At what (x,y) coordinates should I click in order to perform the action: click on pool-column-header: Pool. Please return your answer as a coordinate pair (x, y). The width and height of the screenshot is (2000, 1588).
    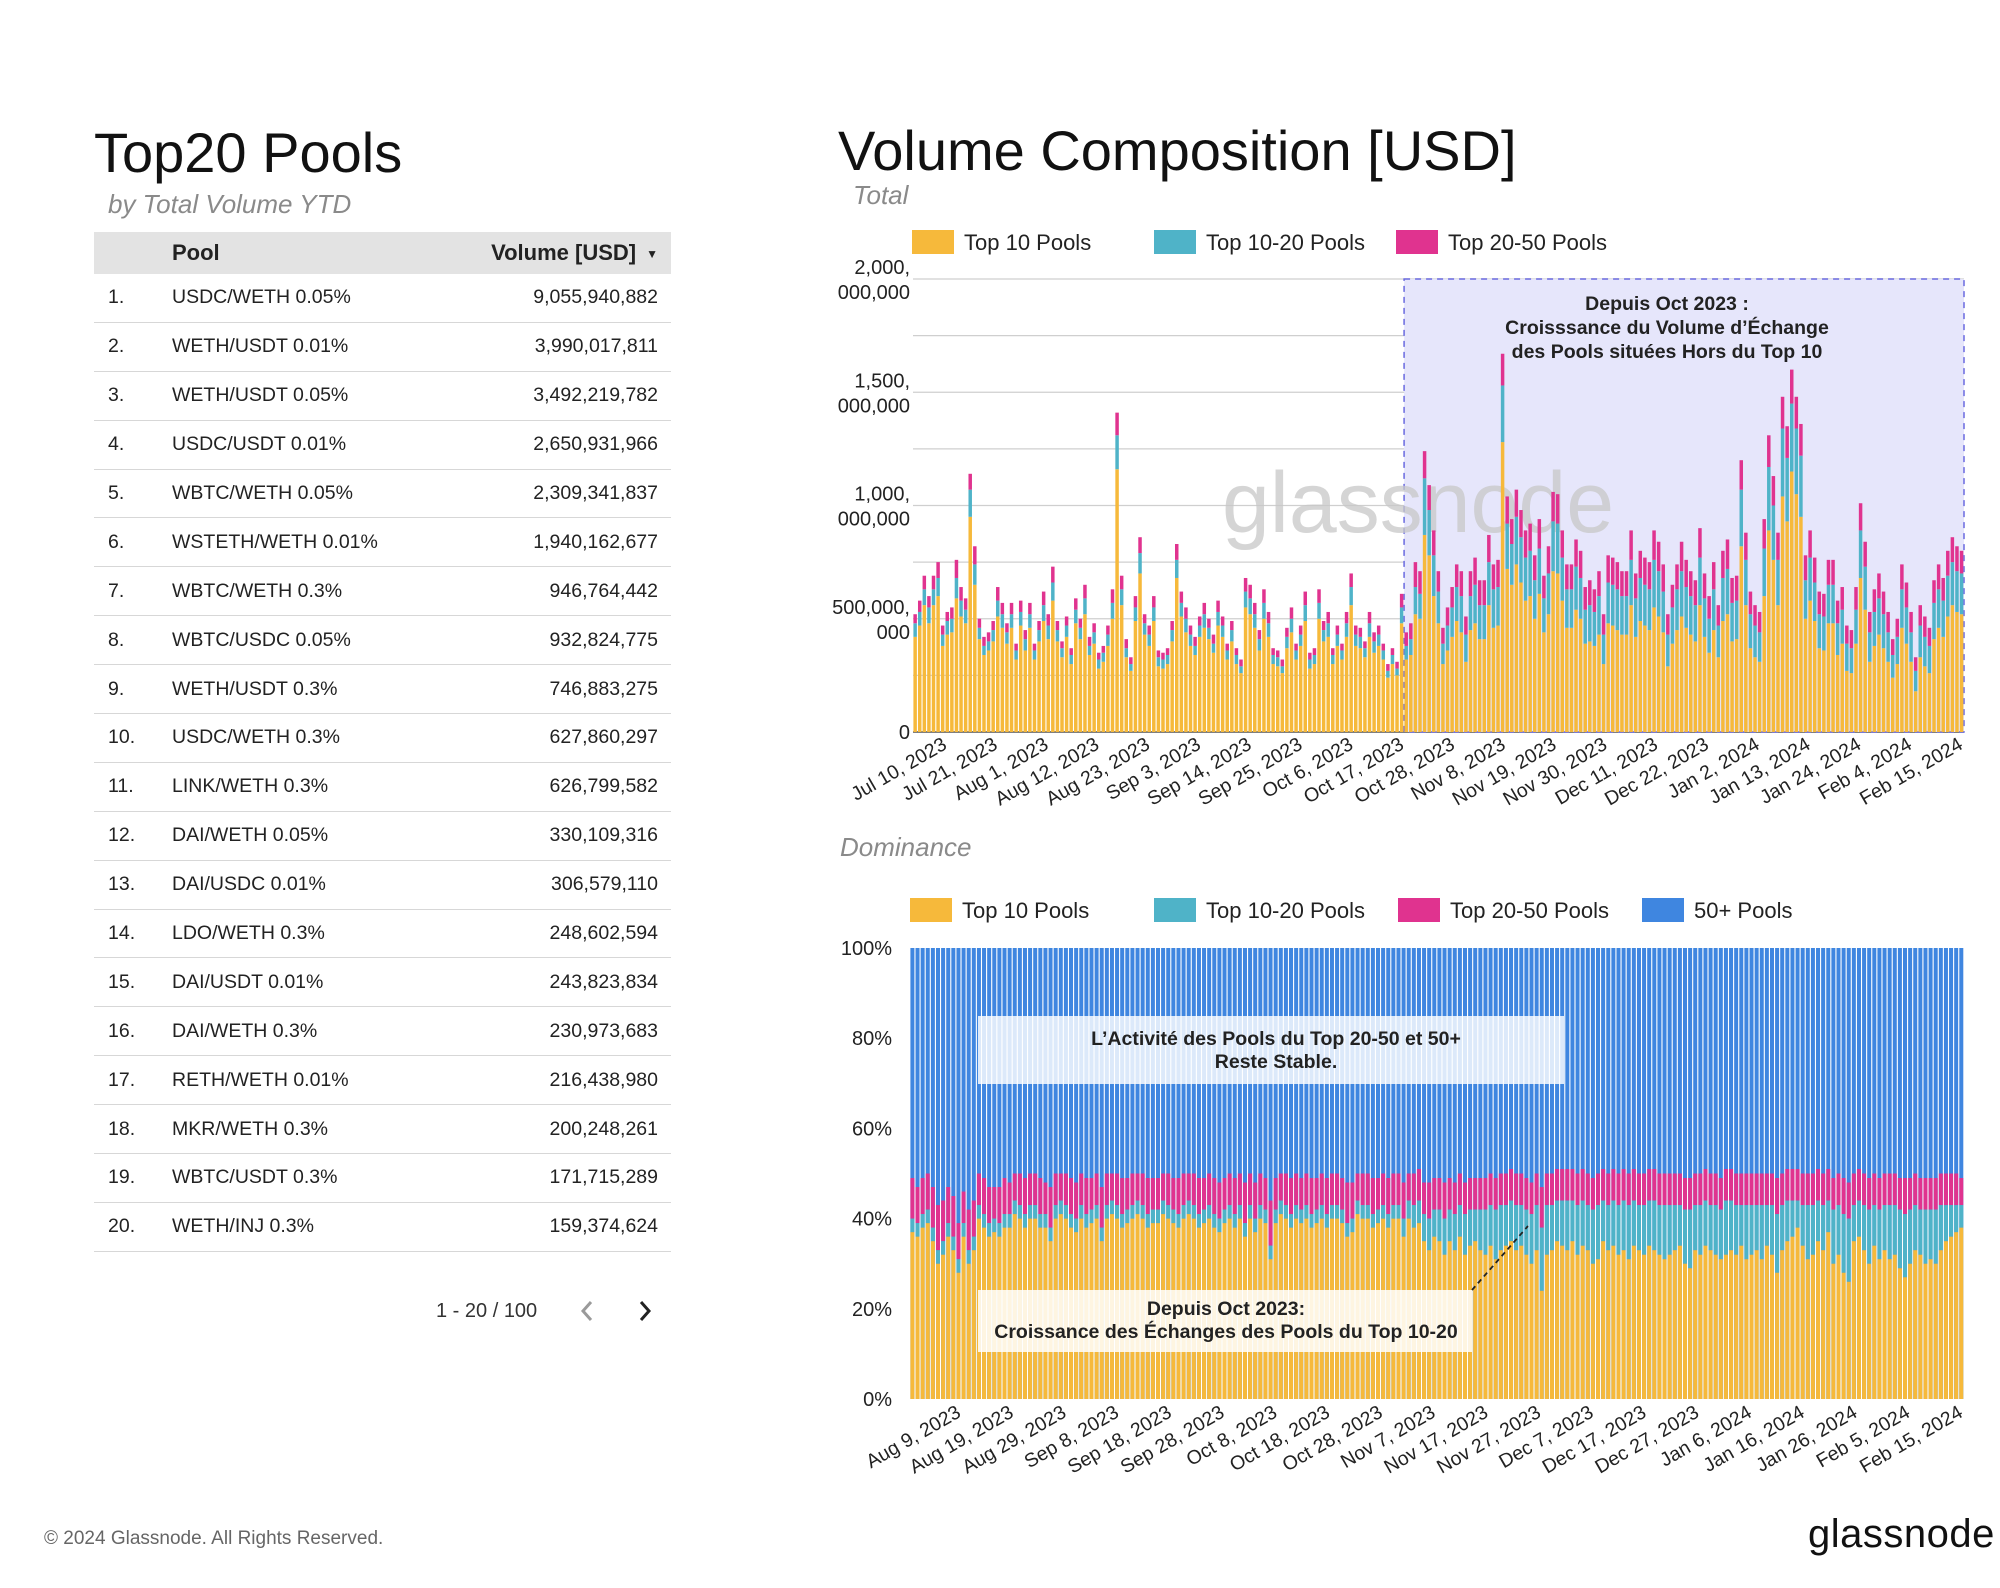
    Looking at the image, I should click on (305, 253).